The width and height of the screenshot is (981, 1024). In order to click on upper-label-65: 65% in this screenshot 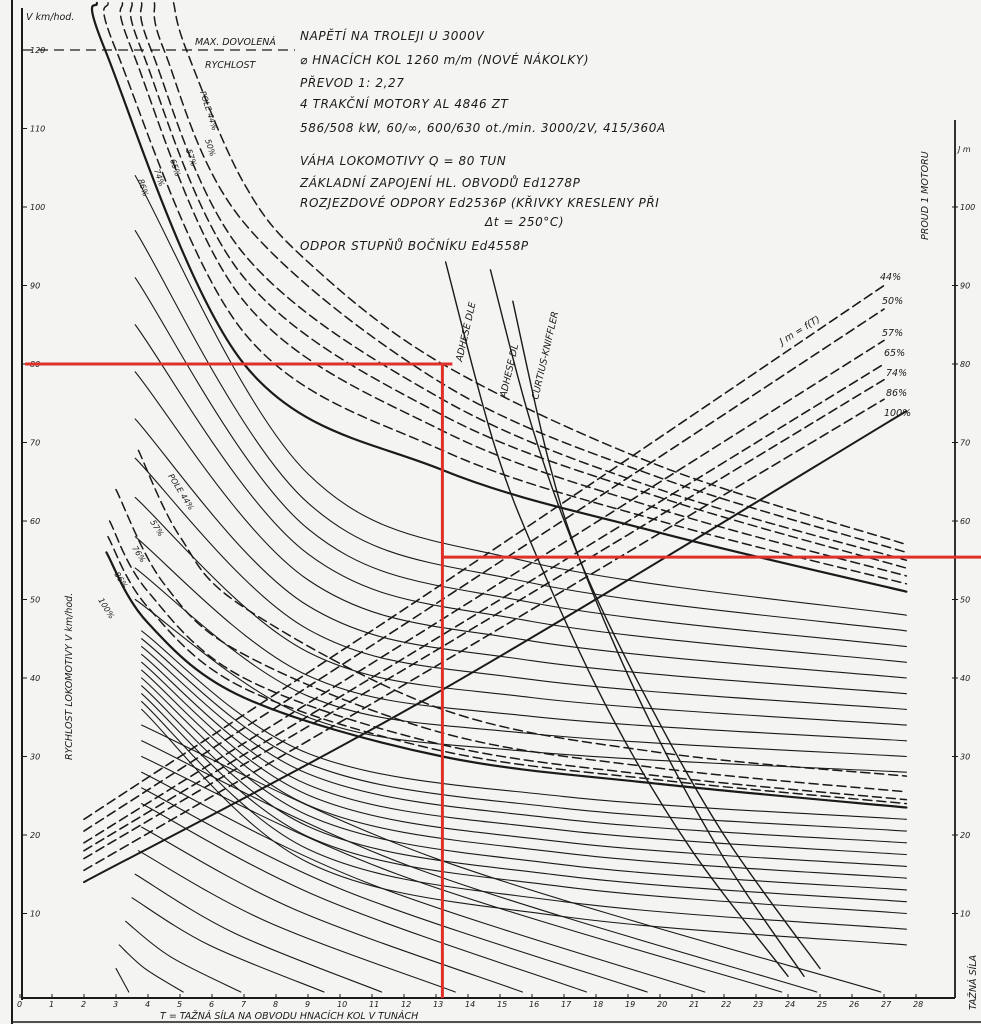, I will do `click(175, 168)`.